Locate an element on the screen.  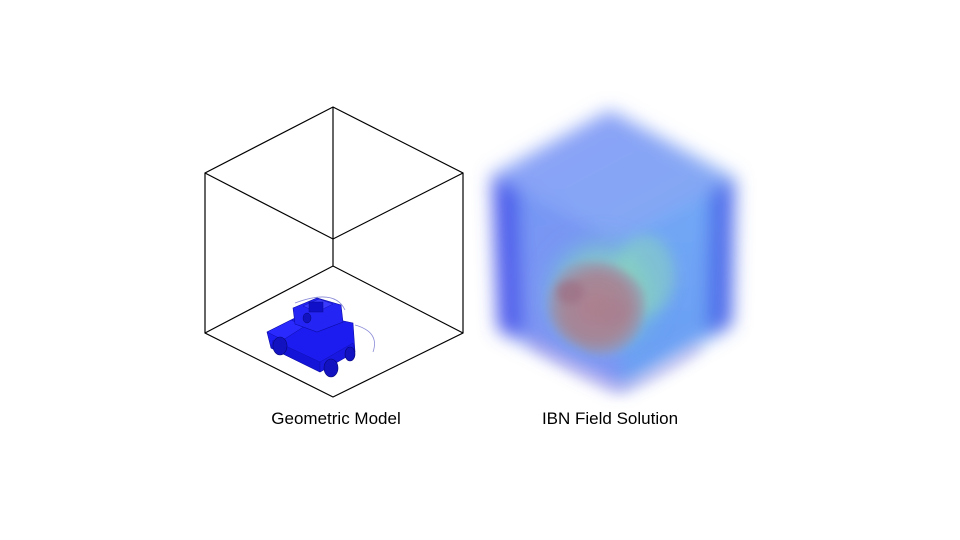
vehicle-model is located at coordinates (320, 337).